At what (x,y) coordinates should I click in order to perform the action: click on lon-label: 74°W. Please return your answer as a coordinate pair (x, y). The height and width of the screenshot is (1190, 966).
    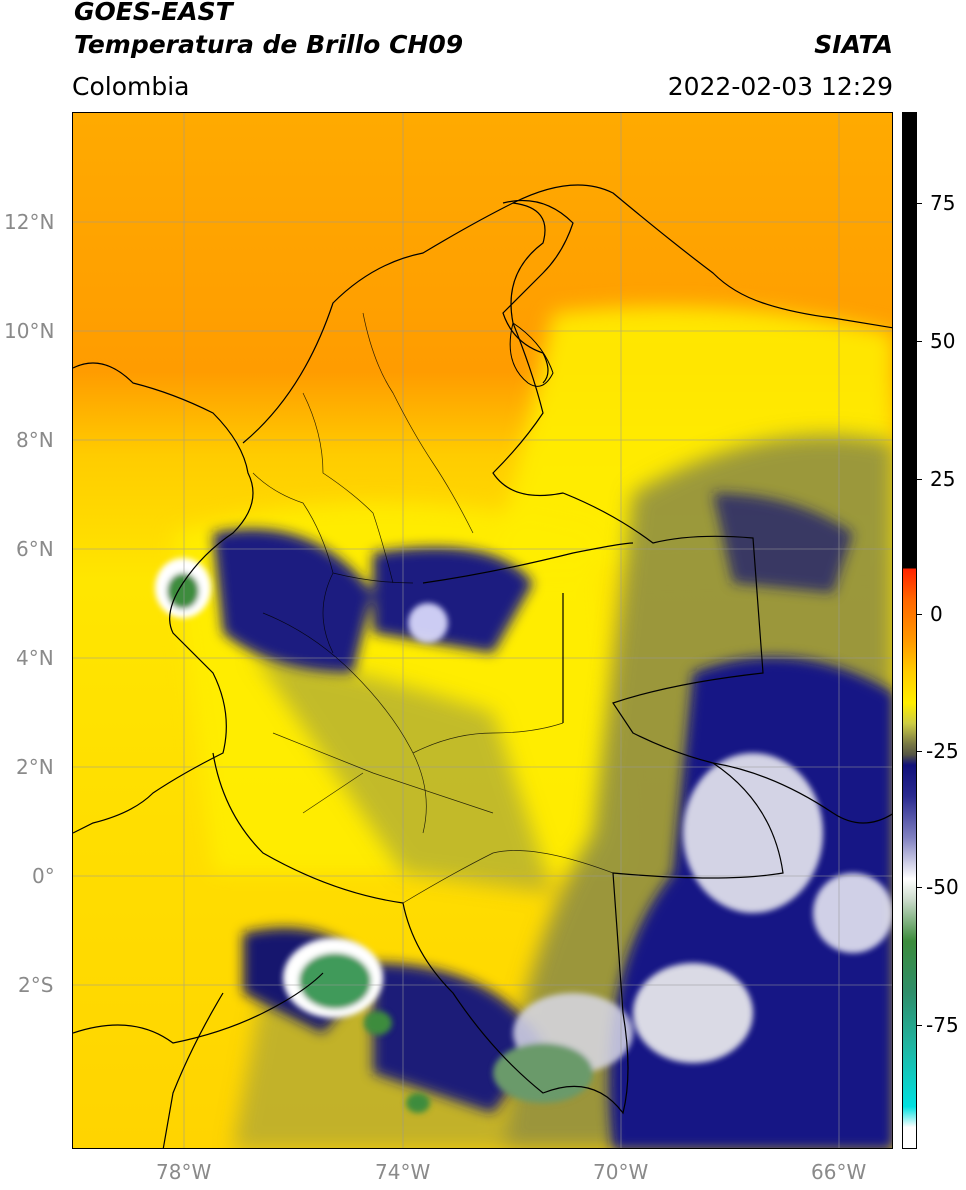
    Looking at the image, I should click on (403, 1172).